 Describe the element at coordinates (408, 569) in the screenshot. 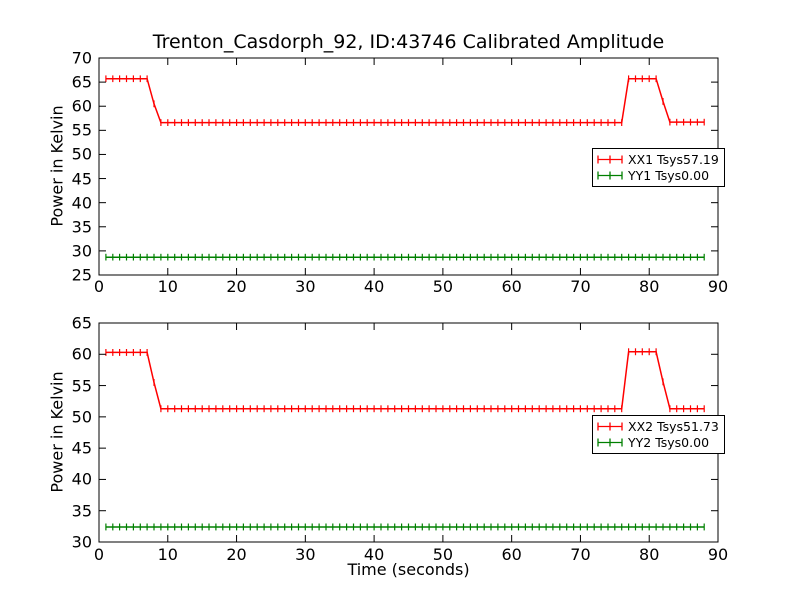

I see `x-axis-label: Time (seconds)` at that location.